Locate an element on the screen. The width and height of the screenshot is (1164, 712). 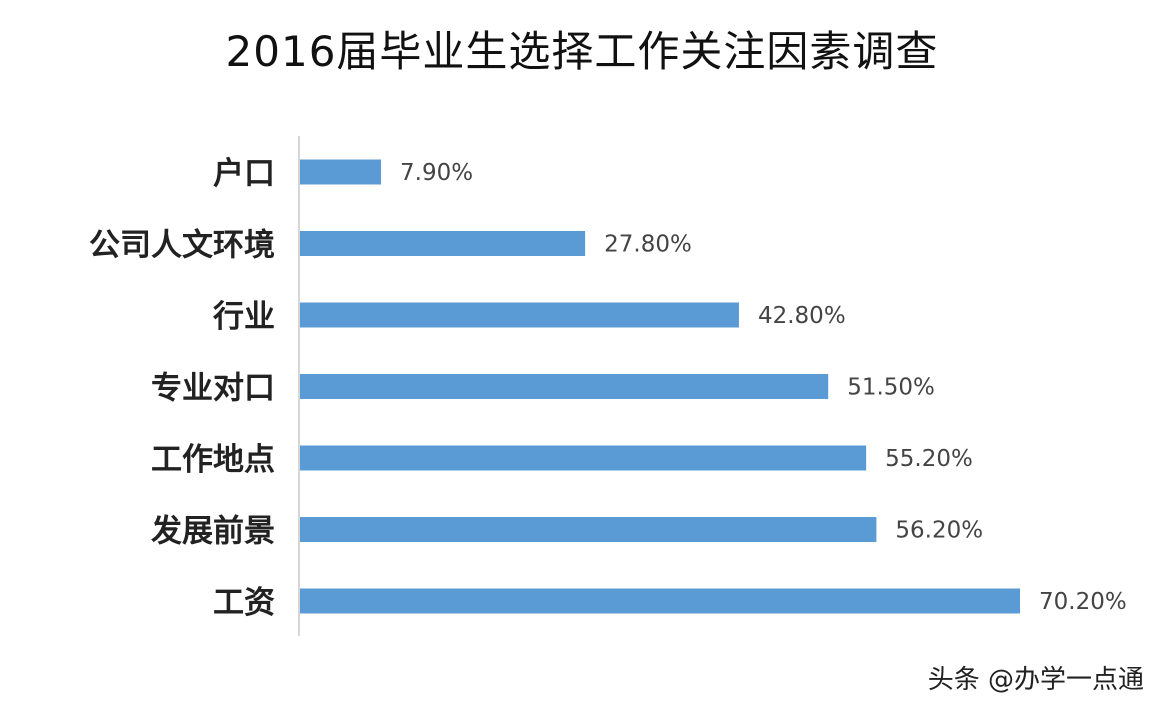
data-label: 7.90% is located at coordinates (436, 173).